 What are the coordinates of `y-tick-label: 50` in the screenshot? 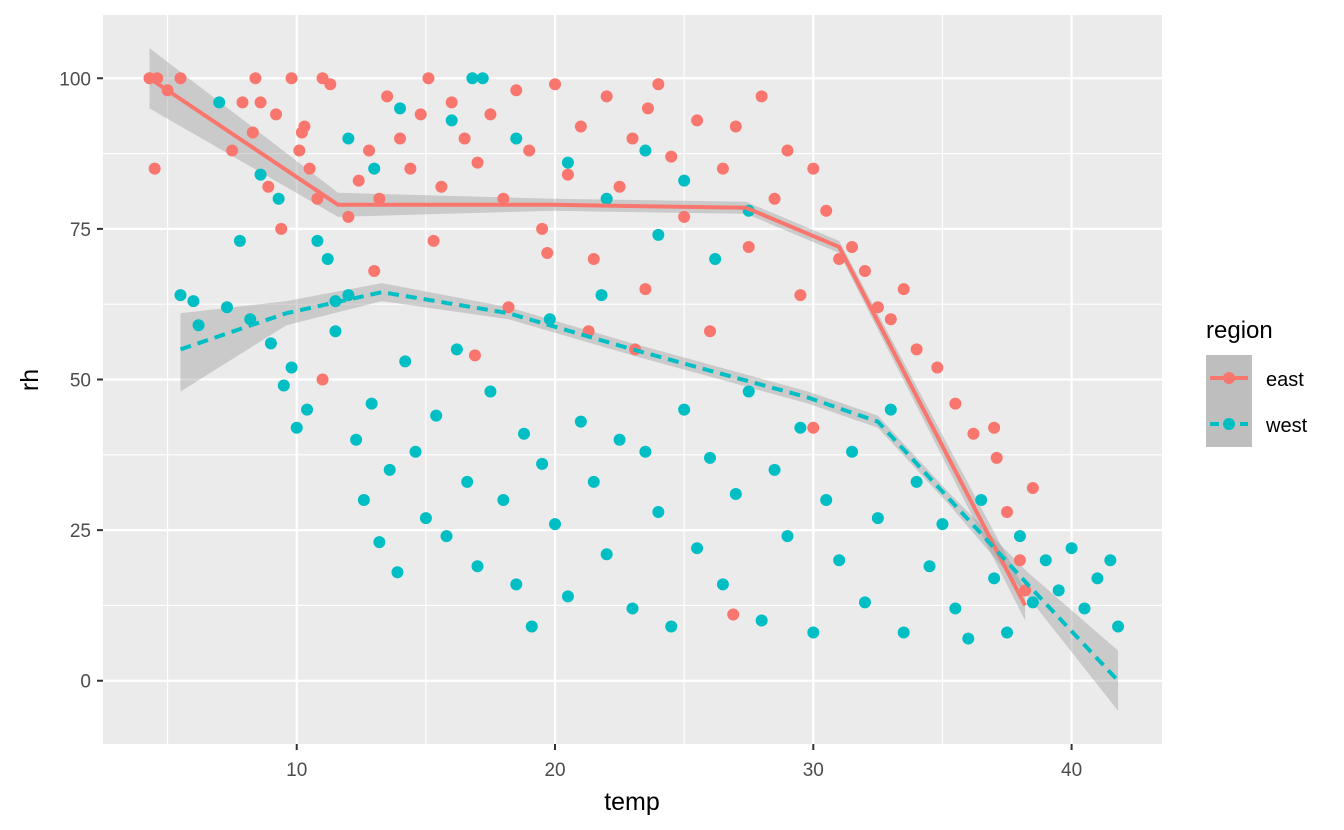 It's located at (80, 381).